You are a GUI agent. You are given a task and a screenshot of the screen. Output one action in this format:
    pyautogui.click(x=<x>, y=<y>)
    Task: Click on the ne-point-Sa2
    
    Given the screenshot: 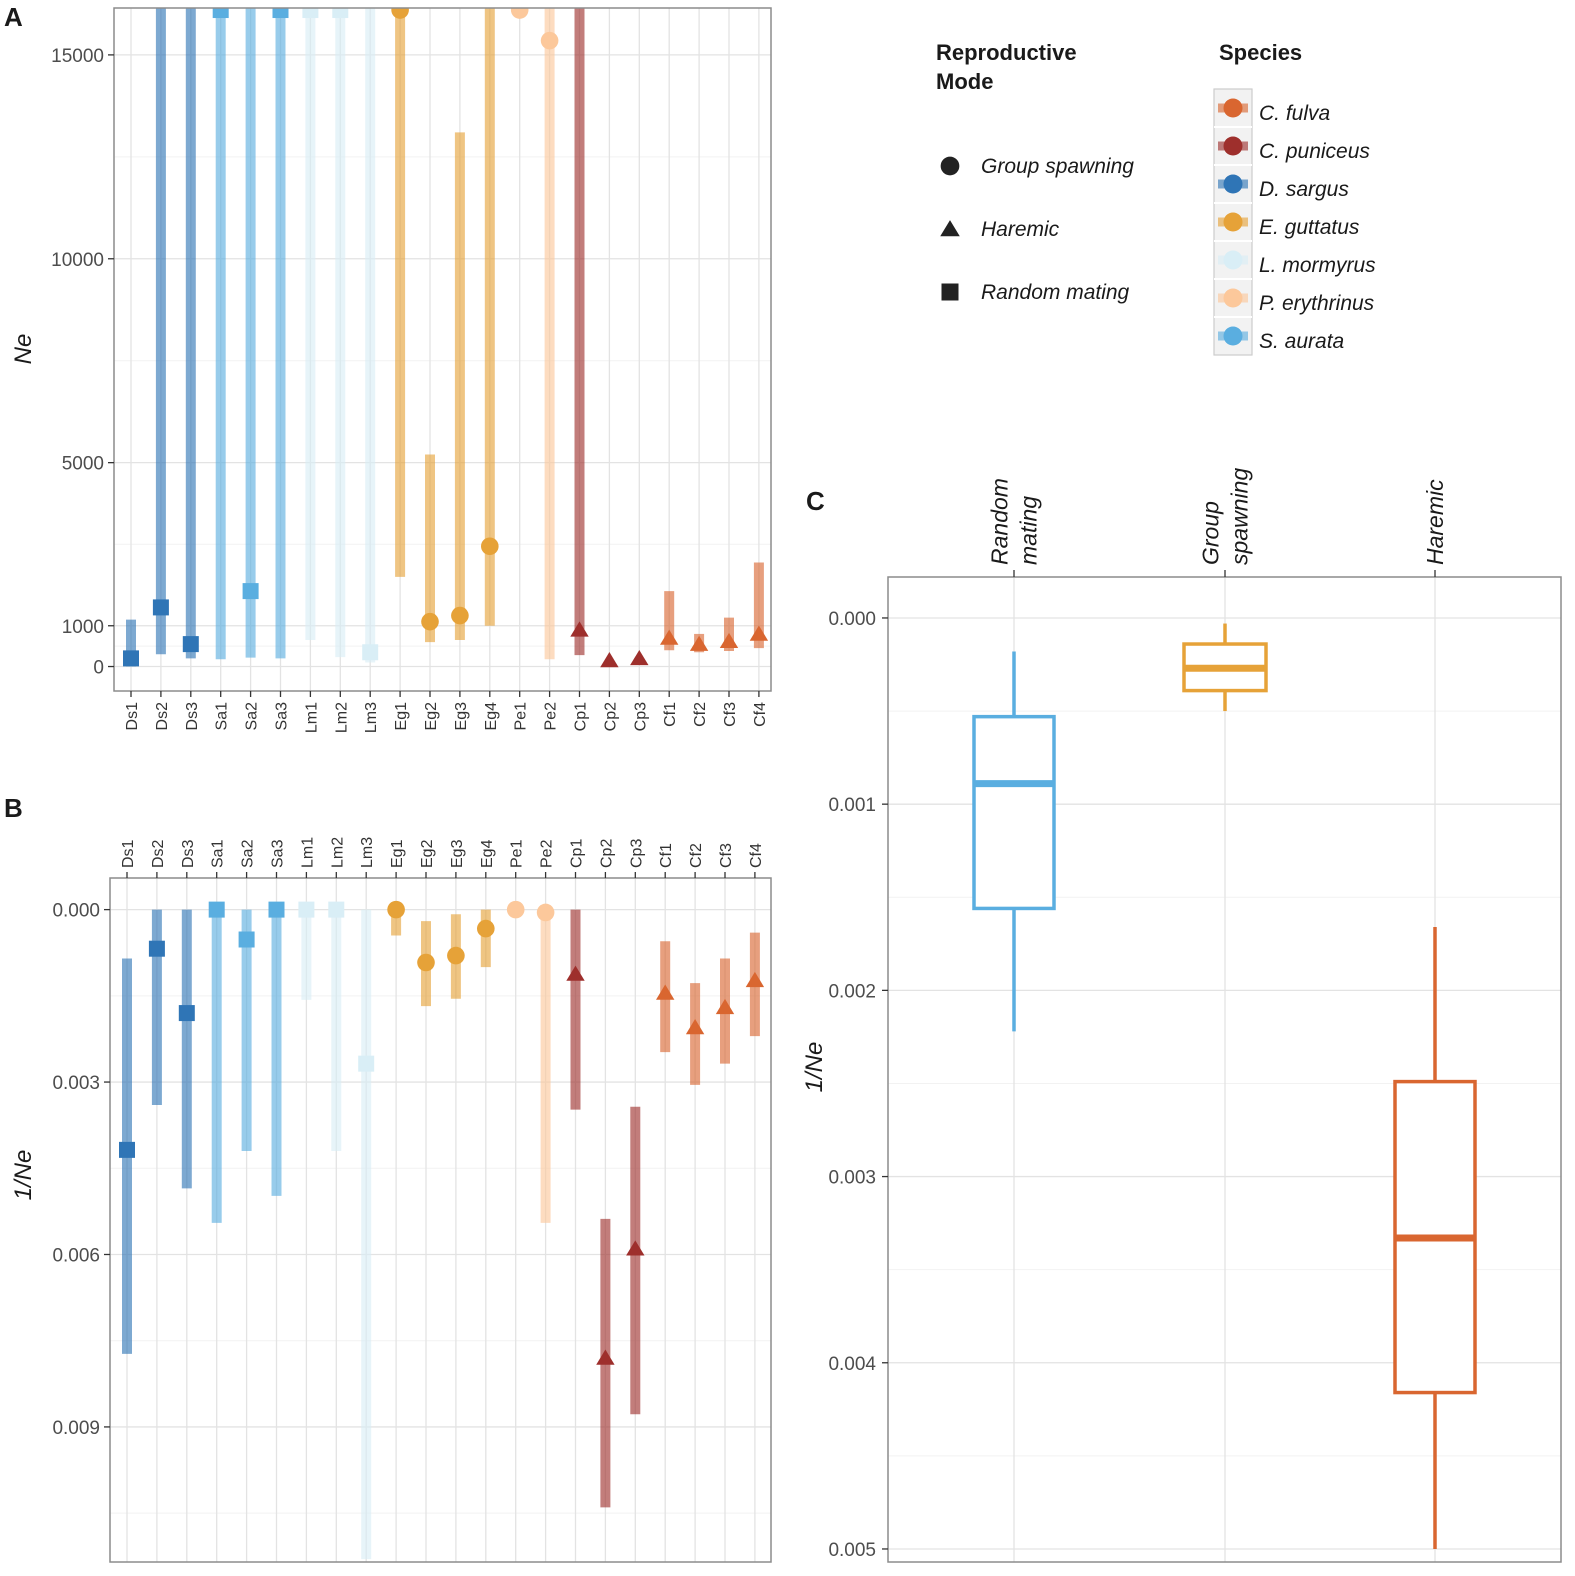 What is the action you would take?
    pyautogui.click(x=250, y=591)
    